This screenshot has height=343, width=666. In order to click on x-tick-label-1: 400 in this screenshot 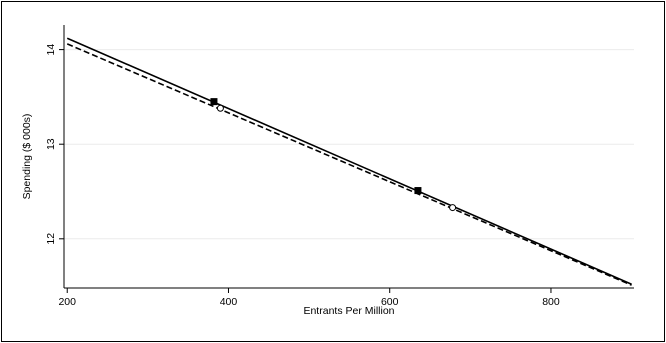, I will do `click(229, 302)`.